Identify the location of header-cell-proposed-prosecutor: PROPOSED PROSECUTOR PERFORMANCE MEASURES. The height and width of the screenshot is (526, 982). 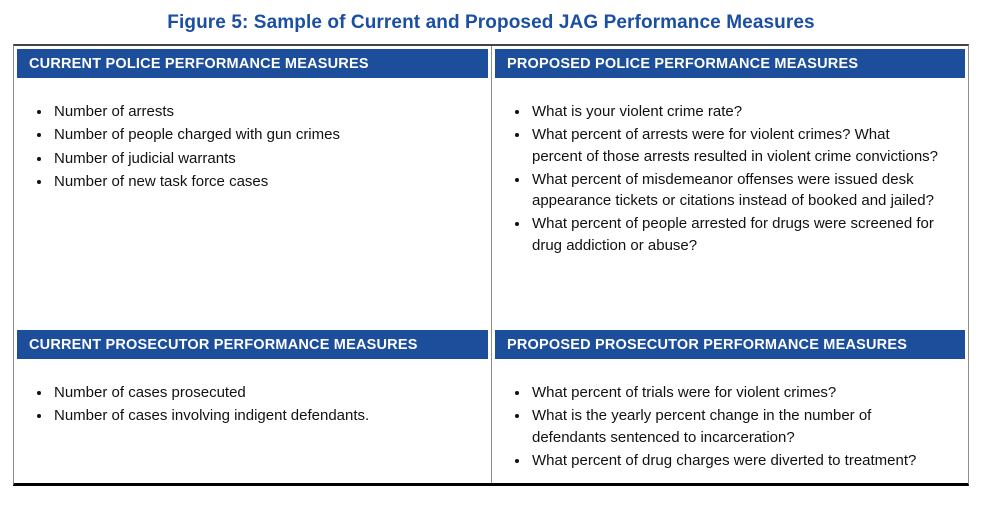
(729, 344).